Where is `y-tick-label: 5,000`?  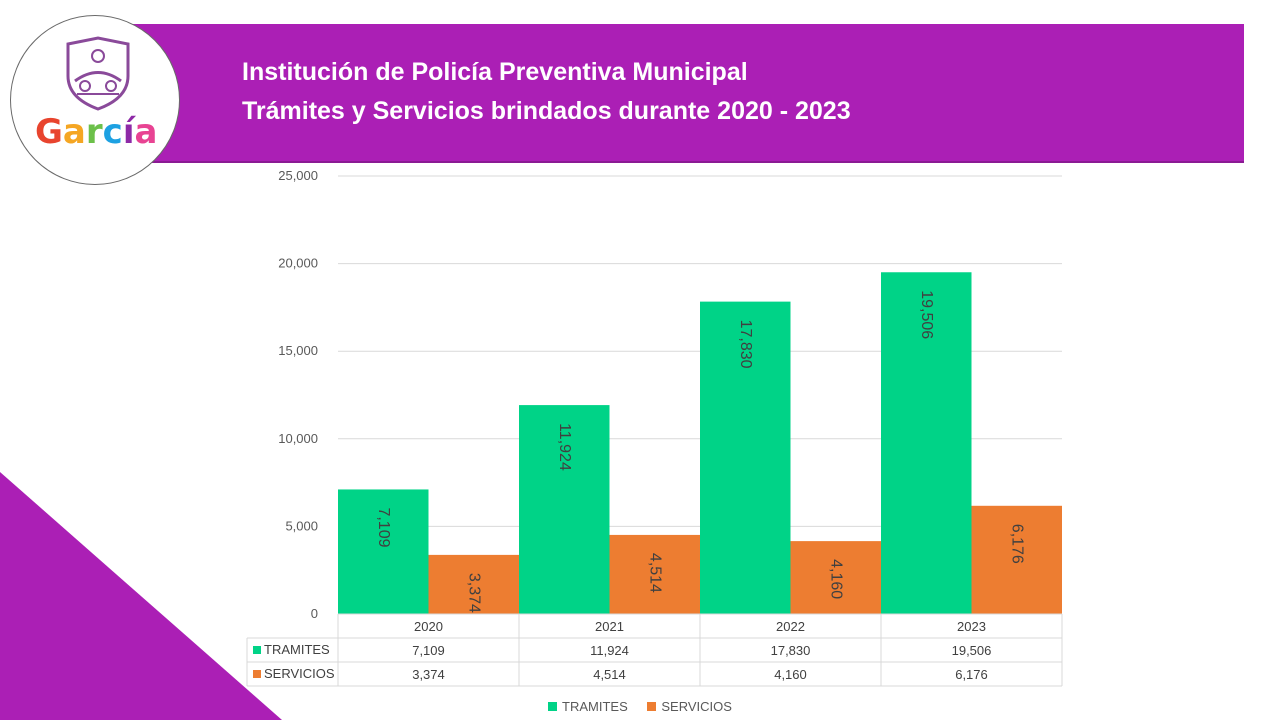 y-tick-label: 5,000 is located at coordinates (301, 525).